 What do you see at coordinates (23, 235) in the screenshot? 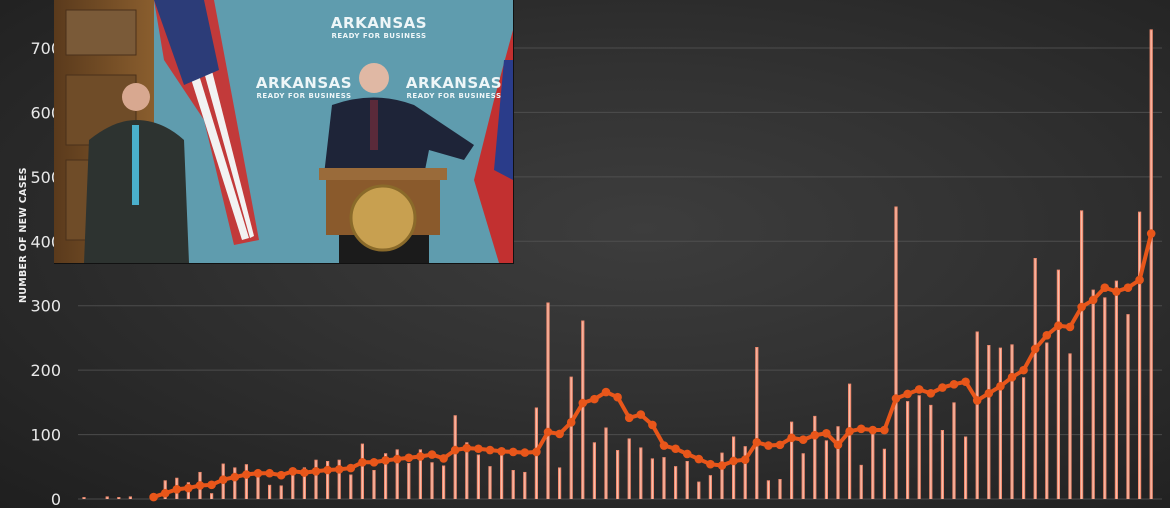
I see `y-axis-label: NUMBER OF NEW CASES` at bounding box center [23, 235].